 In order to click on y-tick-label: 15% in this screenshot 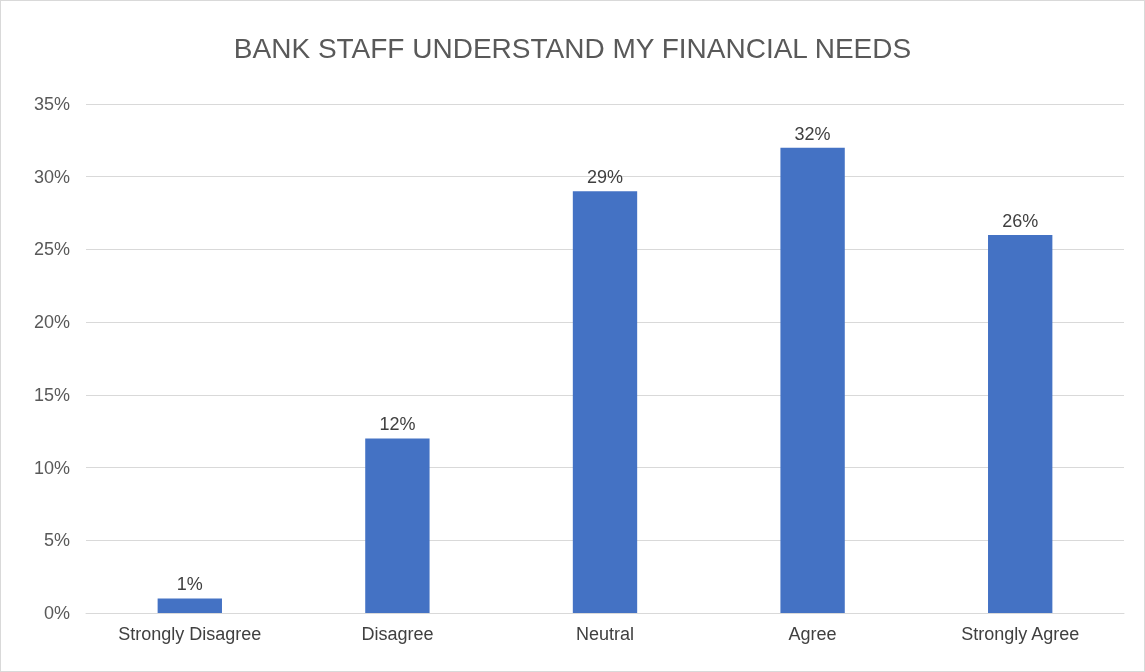, I will do `click(51, 394)`.